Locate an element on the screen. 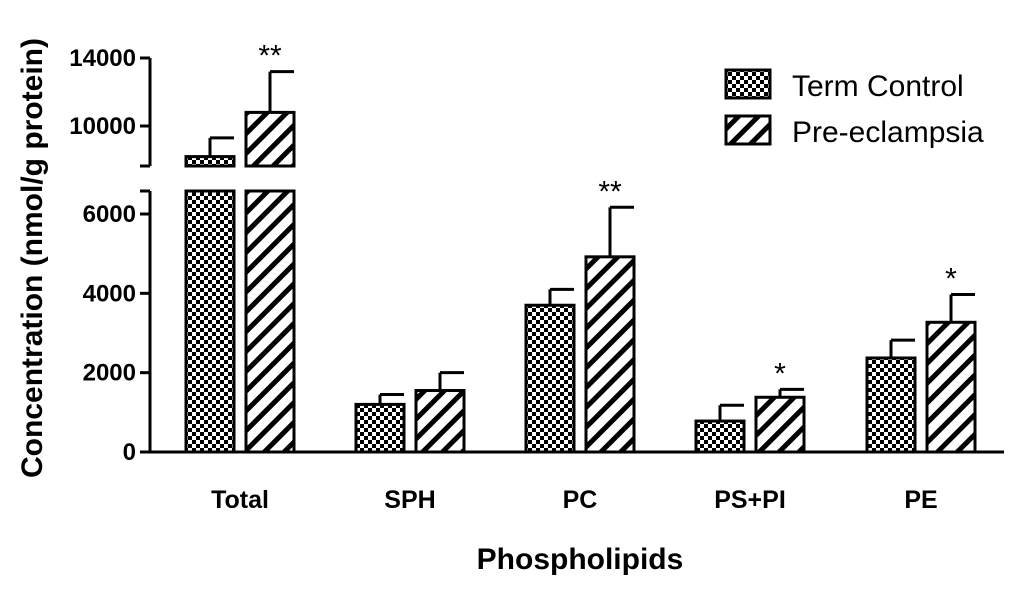  category-label: SPH is located at coordinates (409, 500).